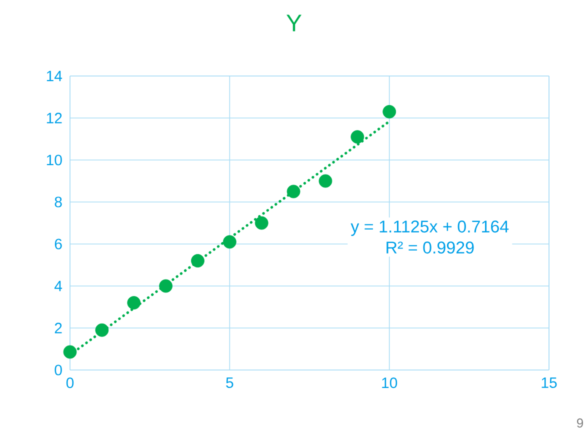 This screenshot has height=433, width=588. Describe the element at coordinates (58, 244) in the screenshot. I see `y-tick-label: 6` at that location.